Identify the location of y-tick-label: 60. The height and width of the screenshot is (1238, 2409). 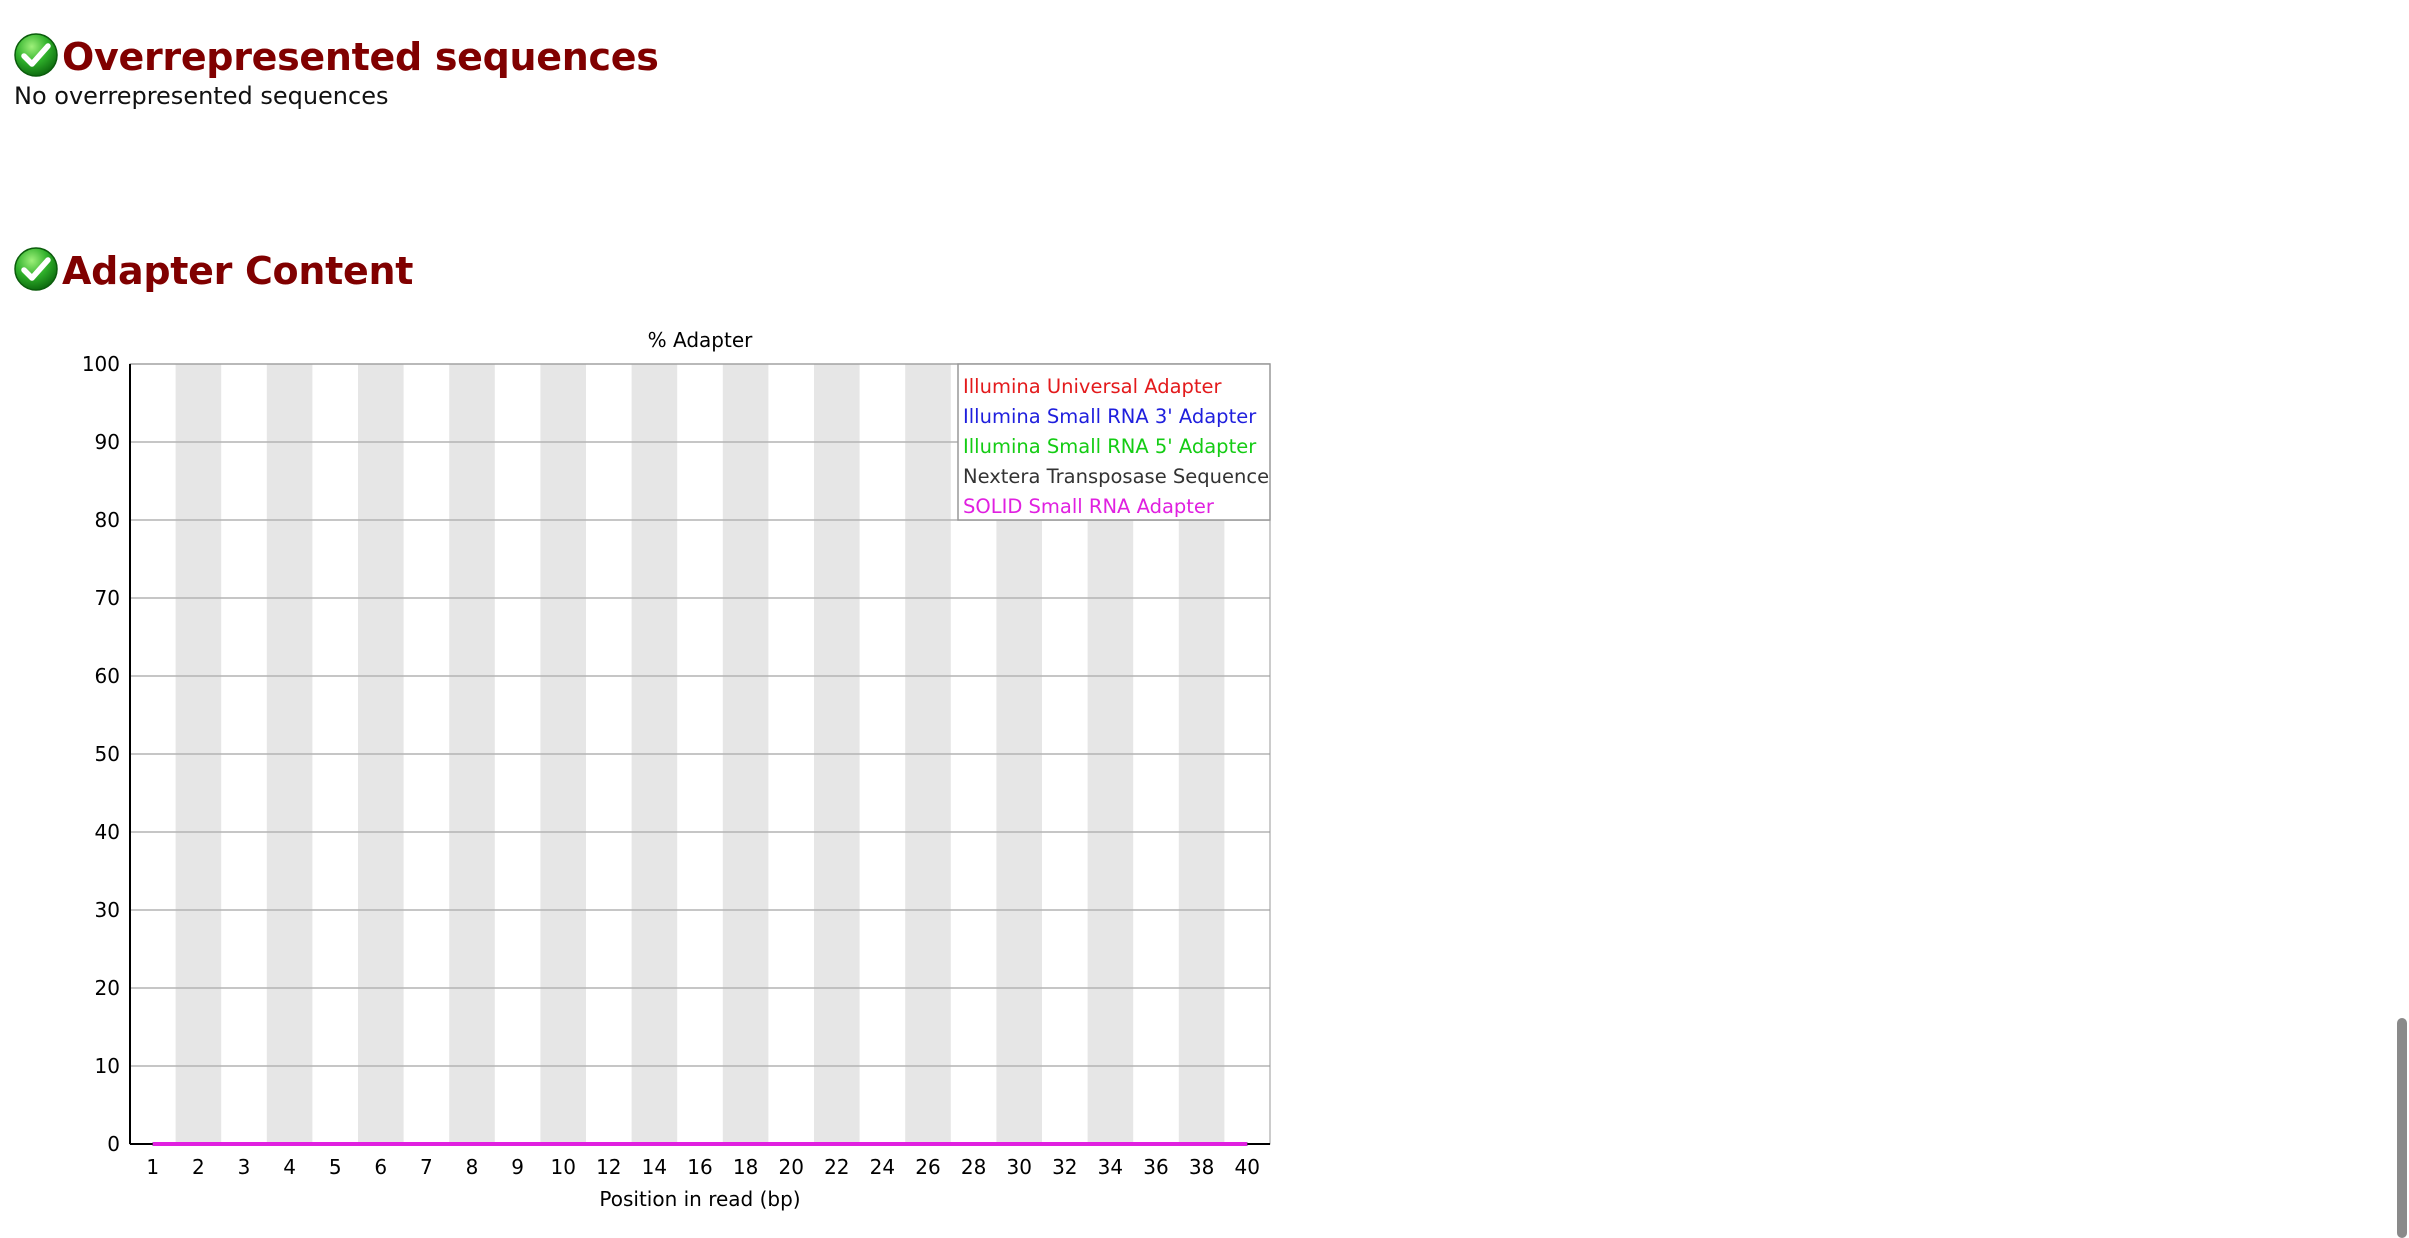
(107, 676).